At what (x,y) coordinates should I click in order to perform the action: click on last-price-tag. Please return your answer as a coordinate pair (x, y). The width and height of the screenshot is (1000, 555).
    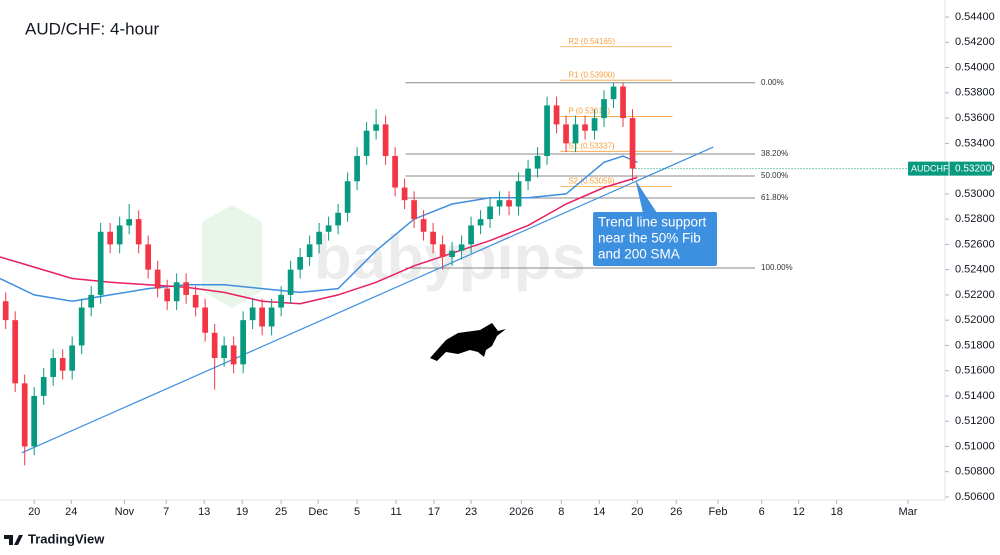
    Looking at the image, I should click on (950, 168).